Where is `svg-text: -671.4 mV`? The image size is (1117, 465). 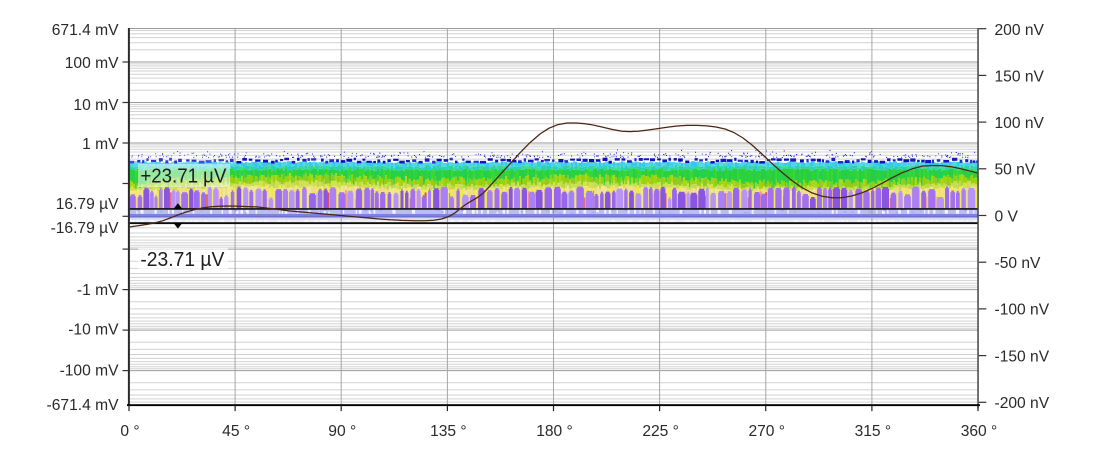 svg-text: -671.4 mV is located at coordinates (83, 405).